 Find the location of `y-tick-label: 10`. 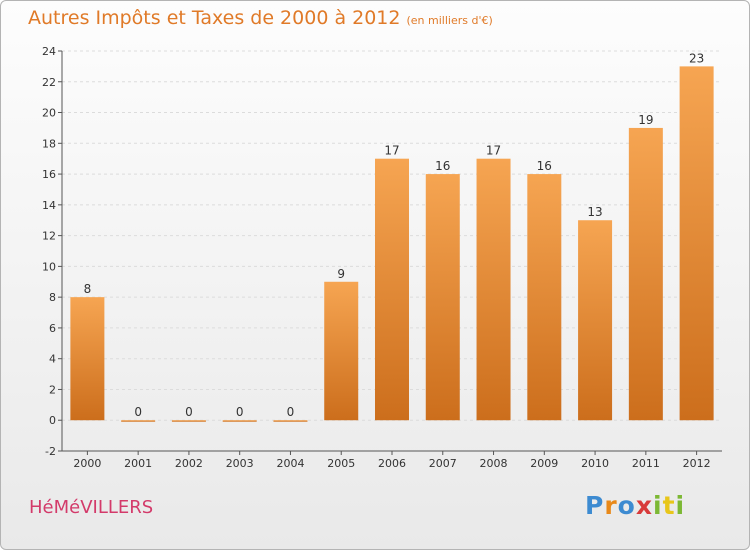

y-tick-label: 10 is located at coordinates (49, 266).